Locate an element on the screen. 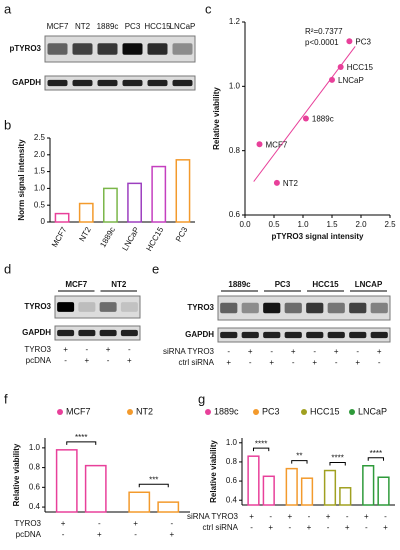 This screenshot has width=400, height=550. point-label: HCC15 is located at coordinates (360, 67).